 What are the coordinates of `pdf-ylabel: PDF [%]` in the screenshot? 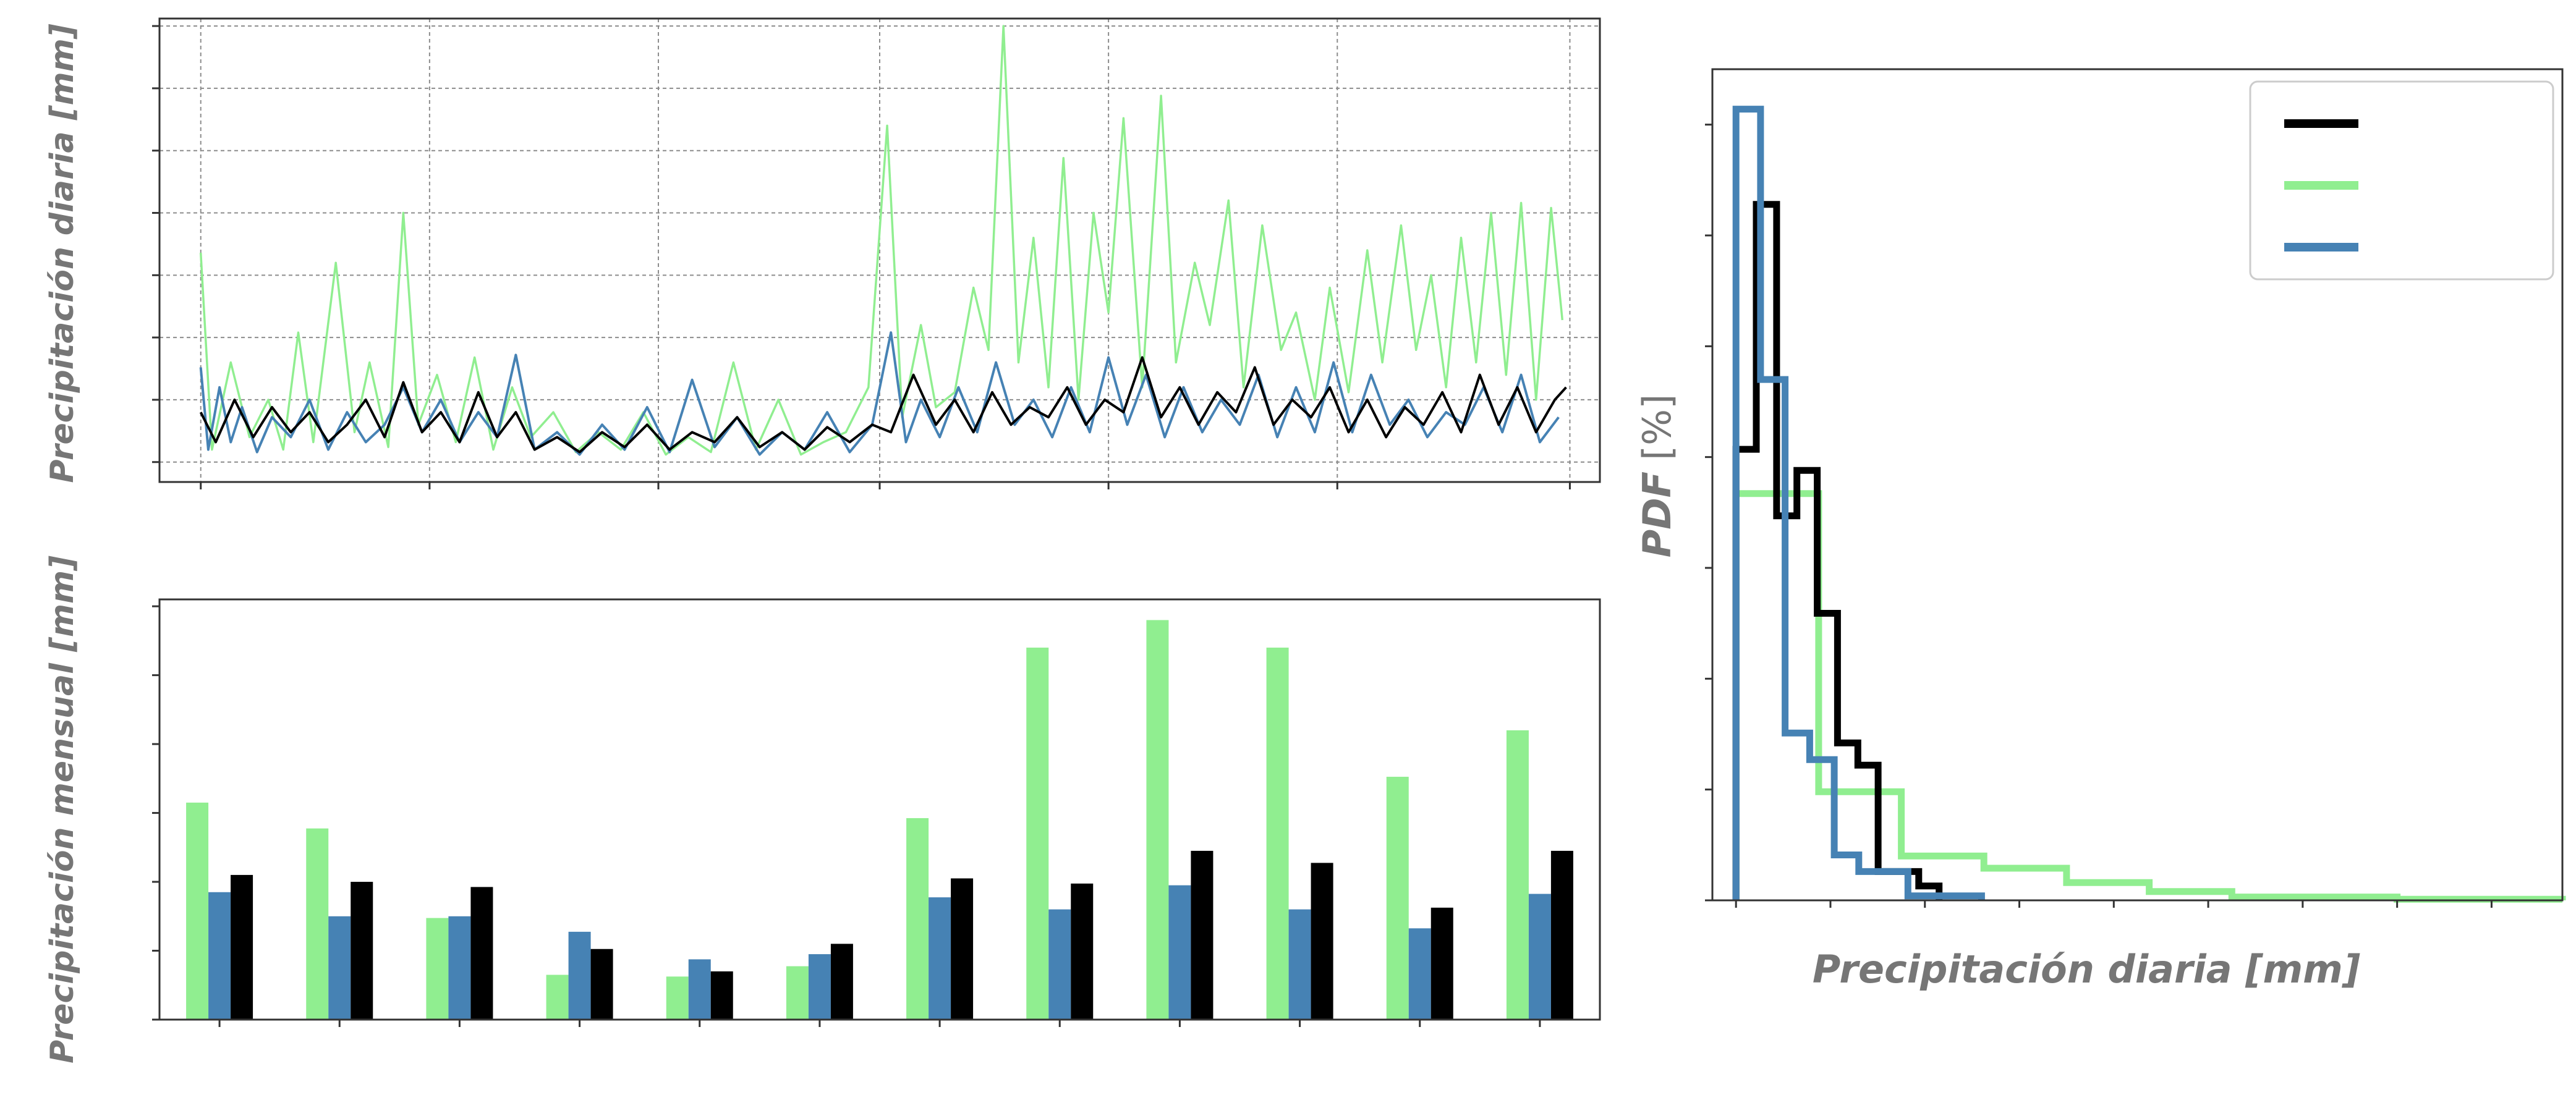 It's located at (1657, 476).